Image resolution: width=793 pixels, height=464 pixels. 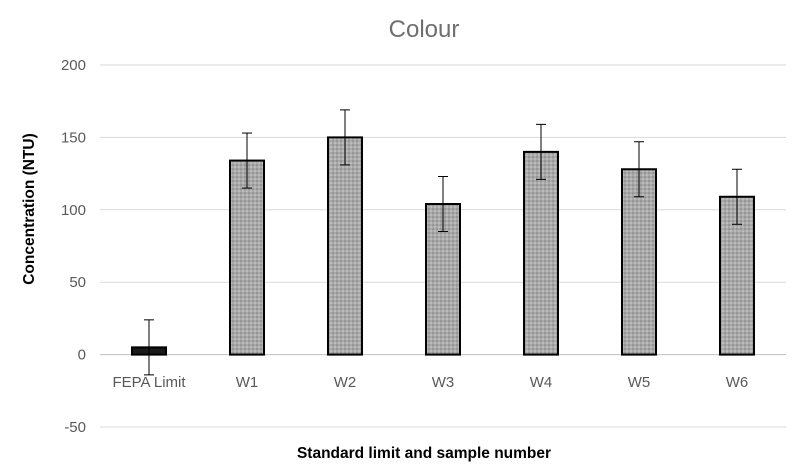 What do you see at coordinates (149, 382) in the screenshot?
I see `x-tick-label: FEPA Limit` at bounding box center [149, 382].